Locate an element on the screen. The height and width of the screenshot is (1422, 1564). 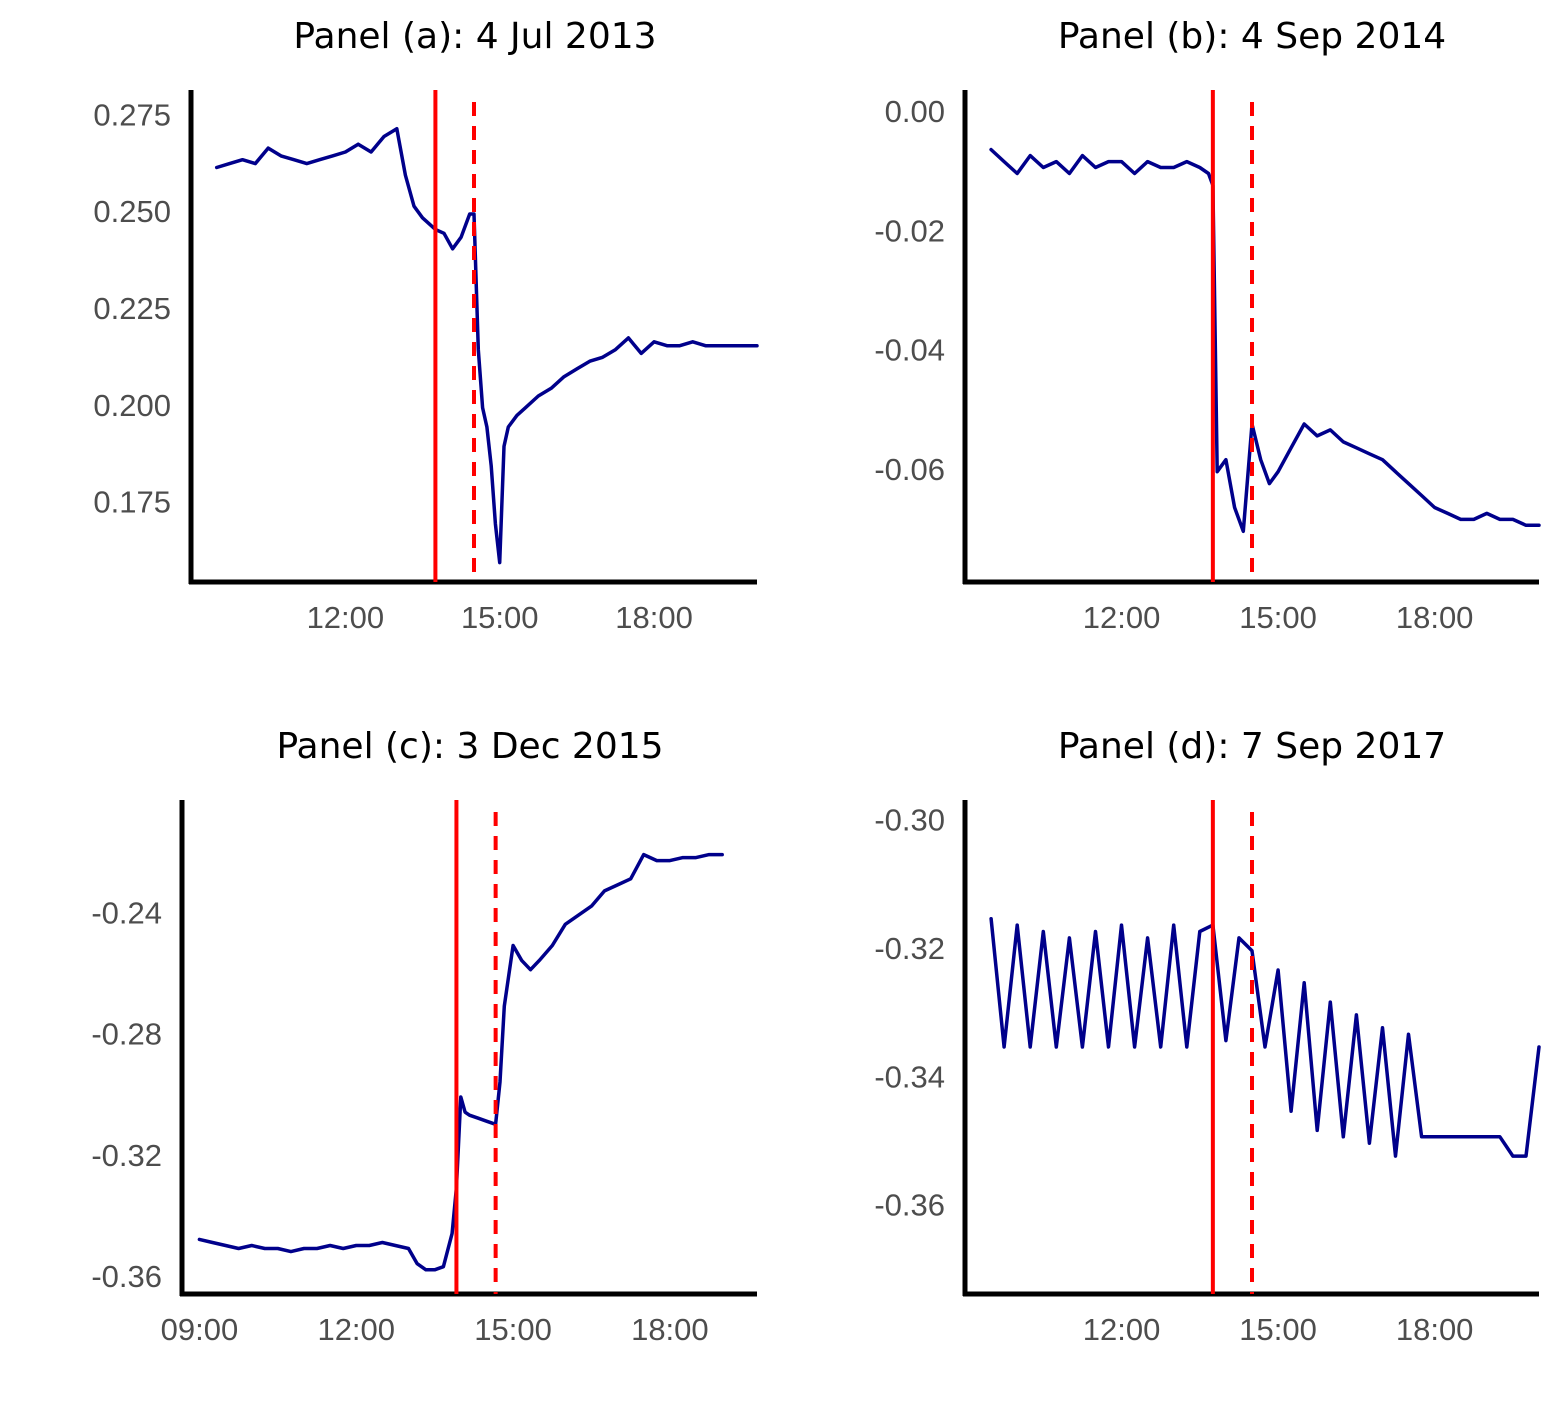
y-tick-label: -0.24 is located at coordinates (126, 912).